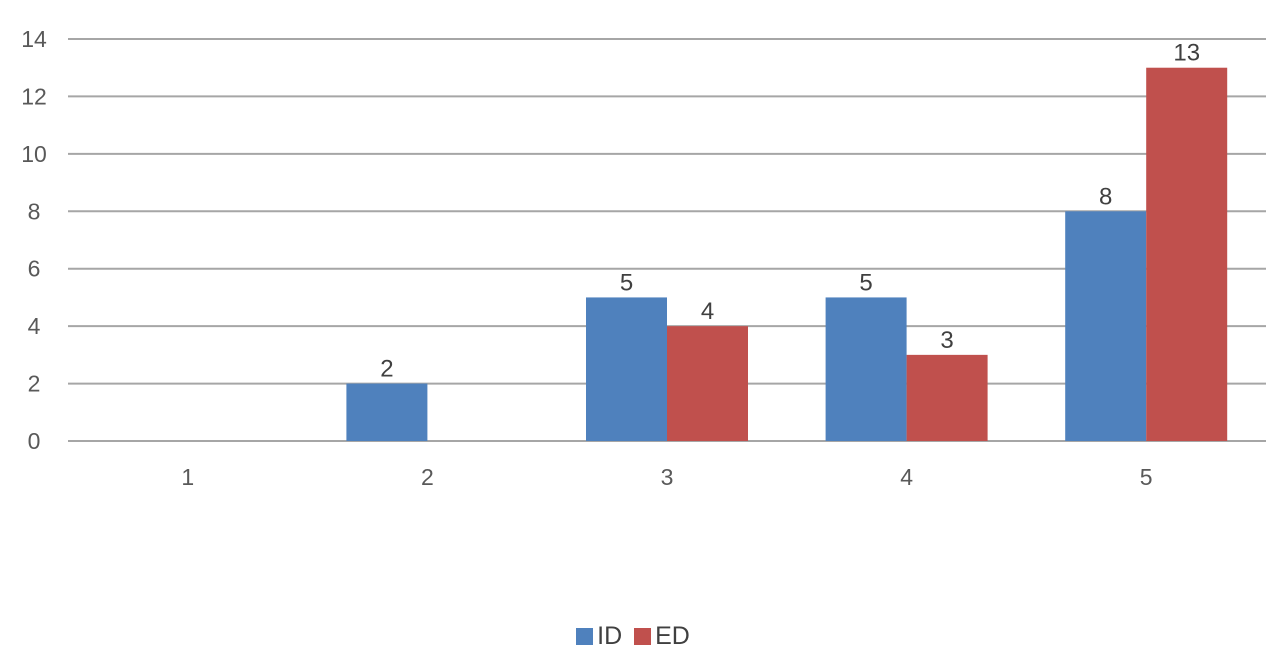  I want to click on data-label-id-5: 8, so click(1105, 196).